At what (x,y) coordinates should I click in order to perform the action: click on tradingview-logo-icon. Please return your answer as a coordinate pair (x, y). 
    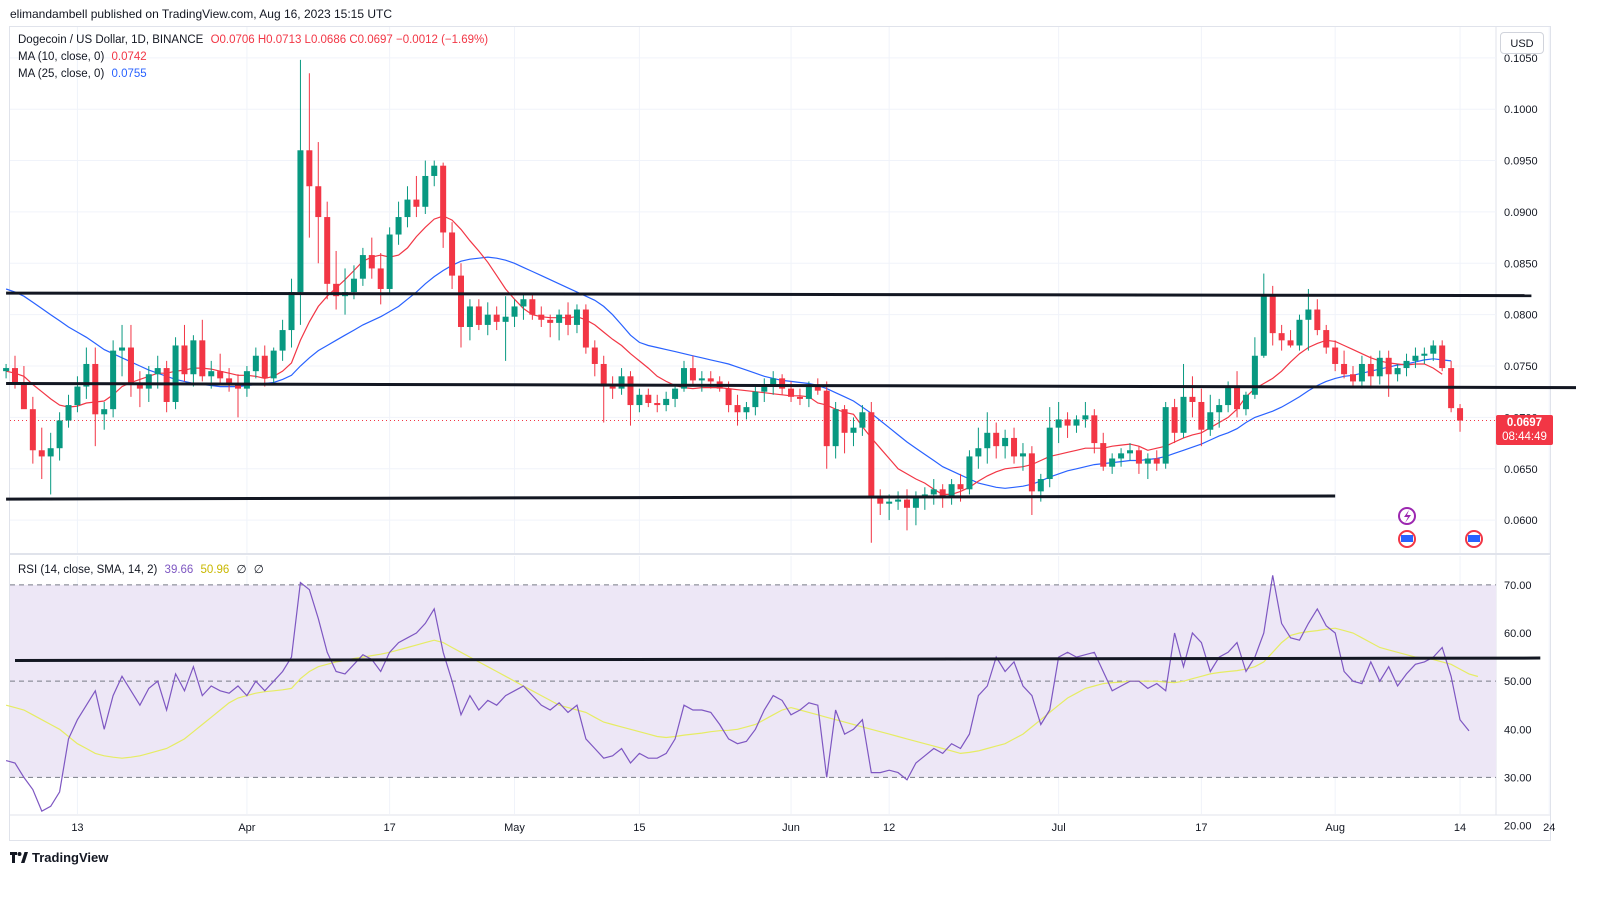
    Looking at the image, I should click on (19, 856).